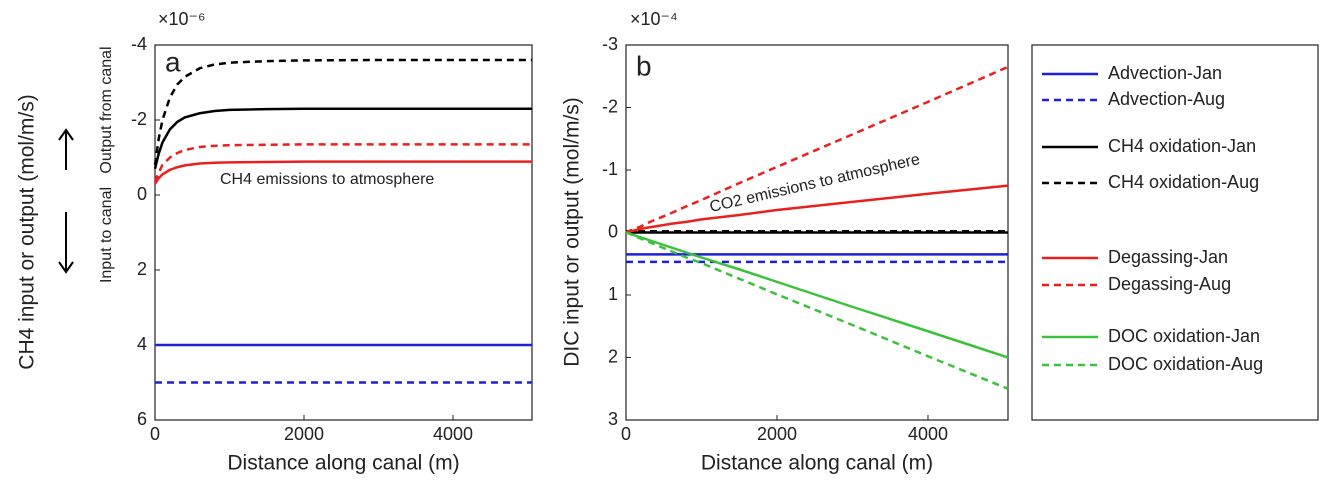  I want to click on annotation: Input to canal, so click(106, 235).